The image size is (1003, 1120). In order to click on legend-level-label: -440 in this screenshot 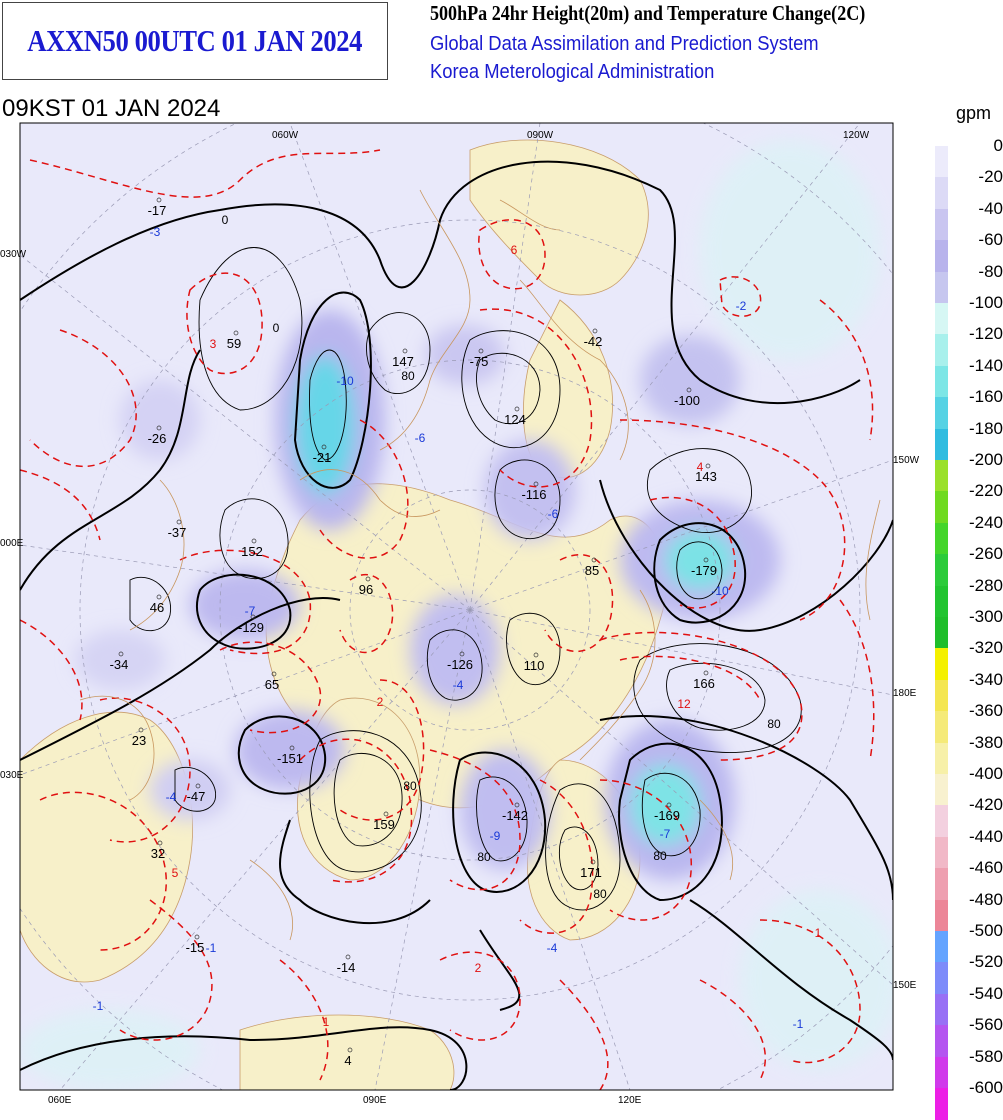, I will do `click(985, 836)`.